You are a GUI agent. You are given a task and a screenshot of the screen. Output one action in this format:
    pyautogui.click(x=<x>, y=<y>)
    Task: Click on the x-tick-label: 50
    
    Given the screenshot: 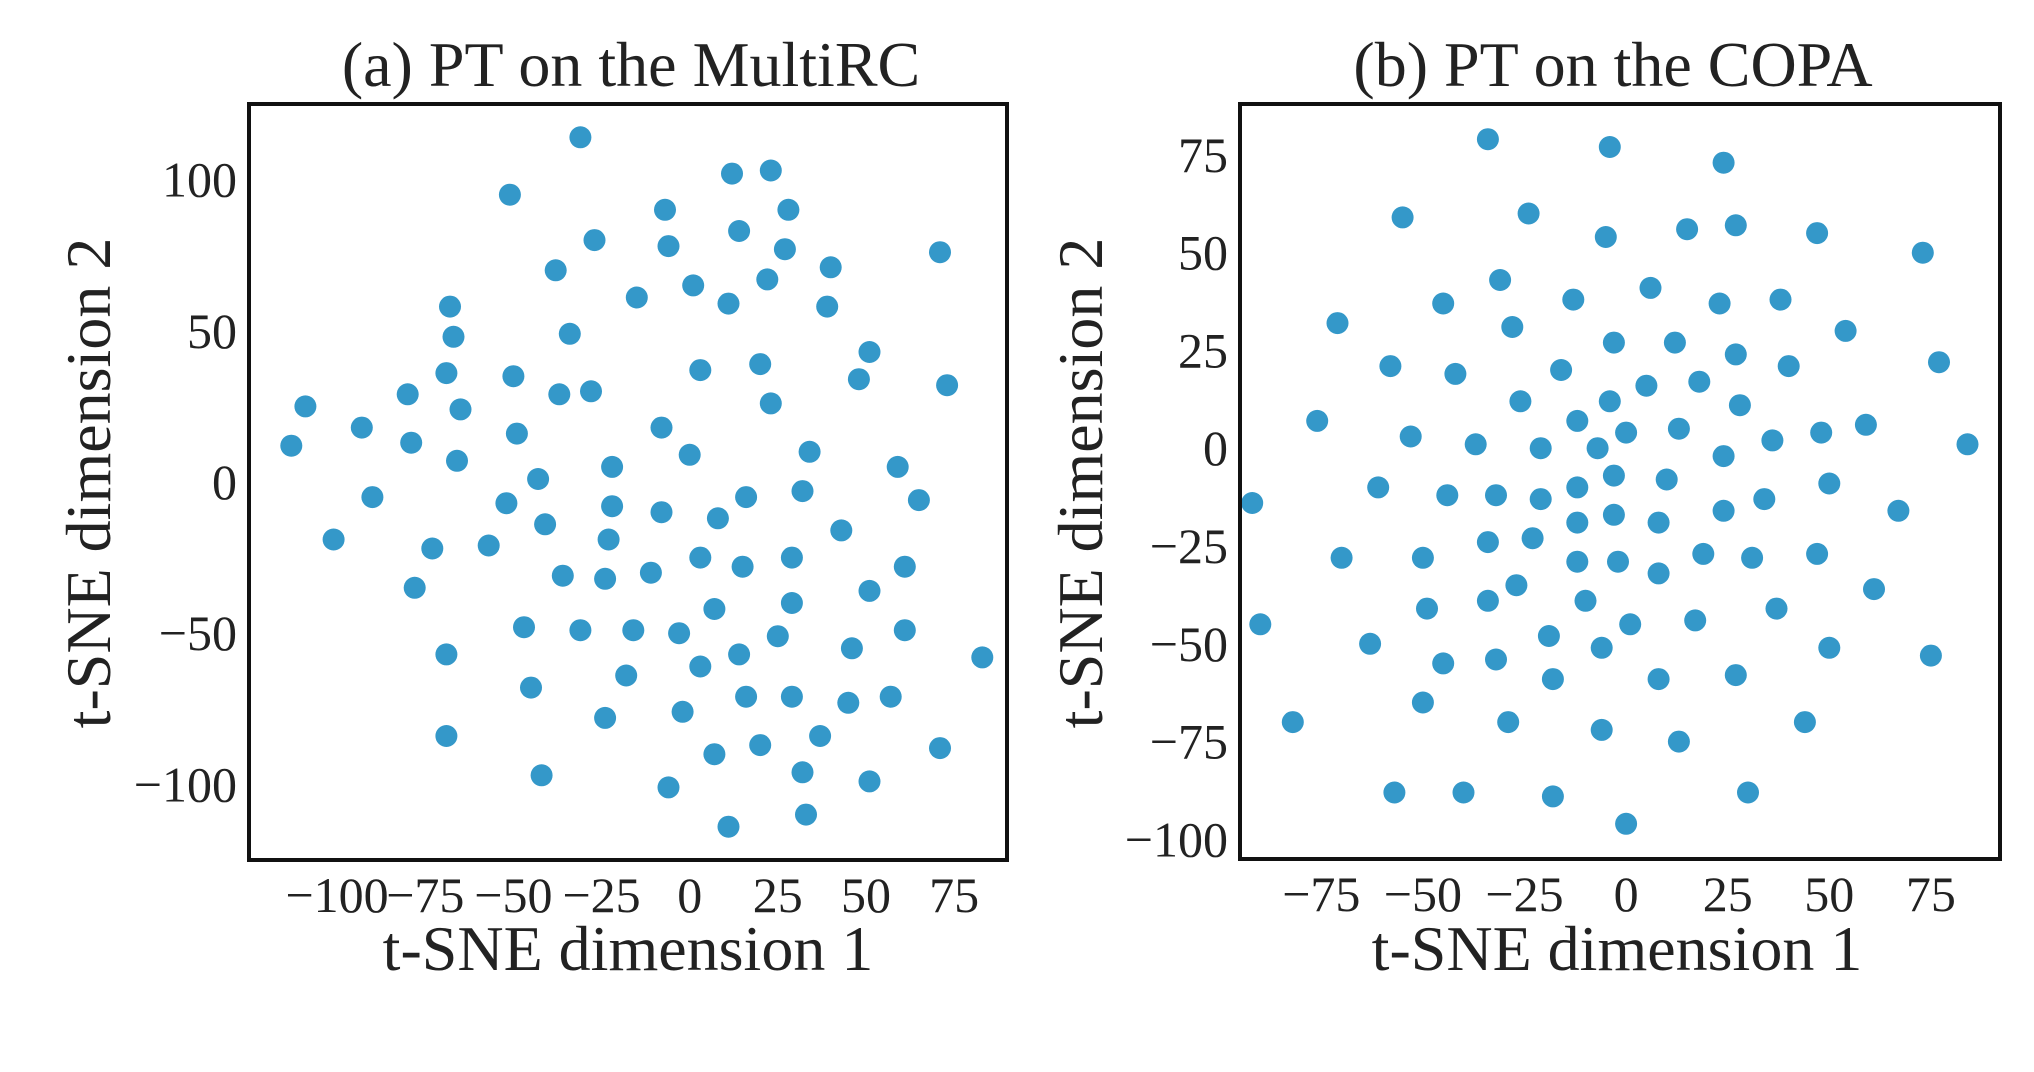 What is the action you would take?
    pyautogui.click(x=1829, y=894)
    